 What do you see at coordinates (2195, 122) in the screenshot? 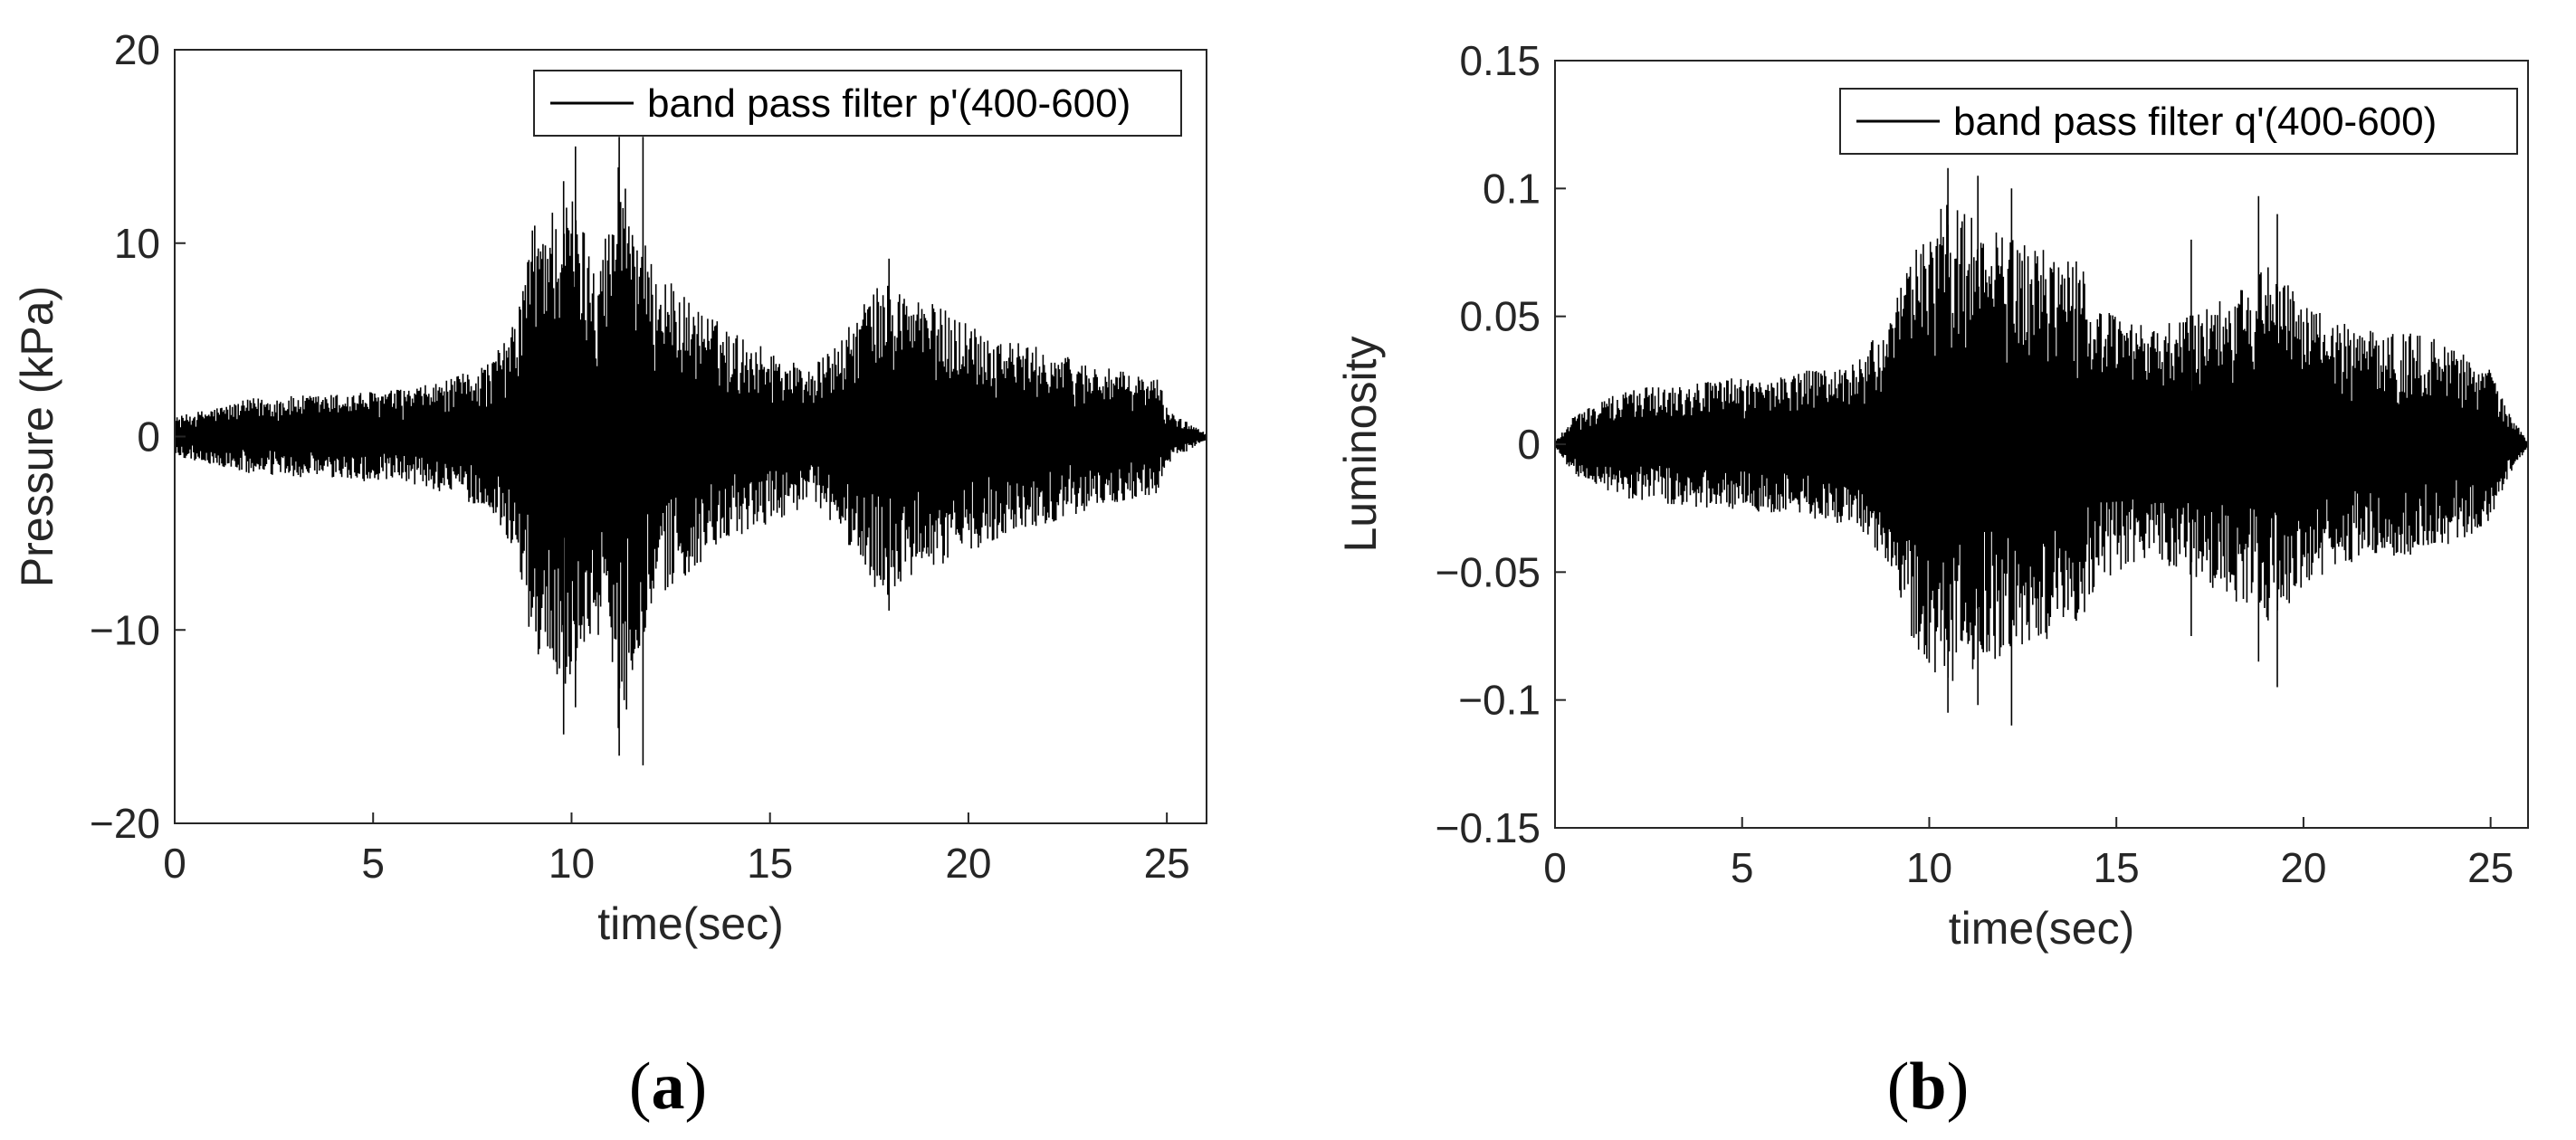
I see `legend-label-b: band pass filter q'(400-600)` at bounding box center [2195, 122].